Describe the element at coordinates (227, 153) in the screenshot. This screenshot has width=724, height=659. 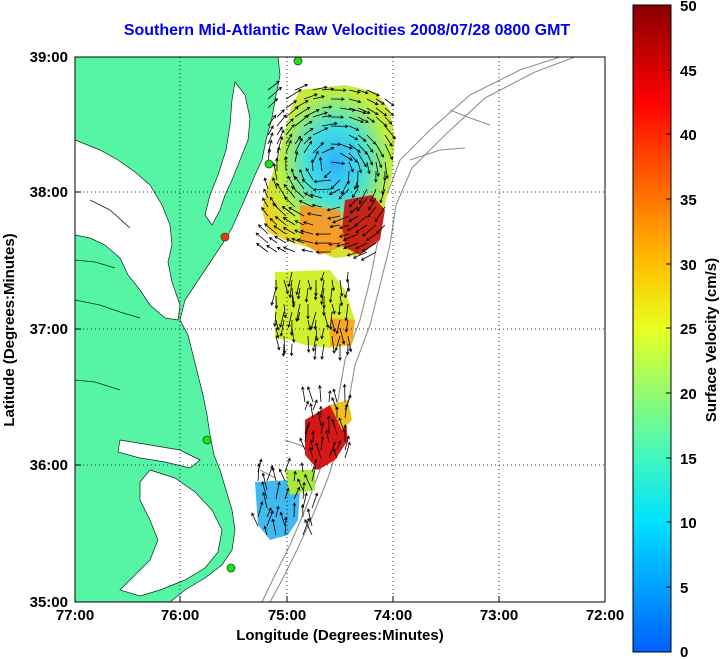
I see `delmarva-bay` at that location.